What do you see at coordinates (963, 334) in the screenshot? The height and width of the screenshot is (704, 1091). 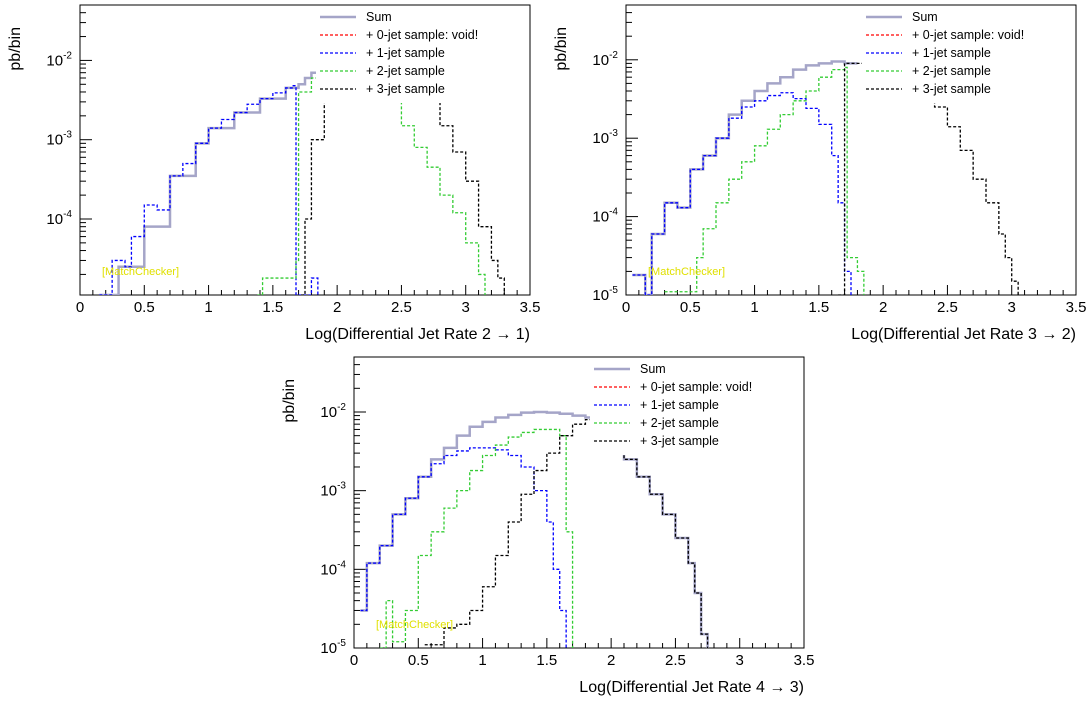 I see `x-axis-label: Log(Differential Jet Rate 3 → 2)` at bounding box center [963, 334].